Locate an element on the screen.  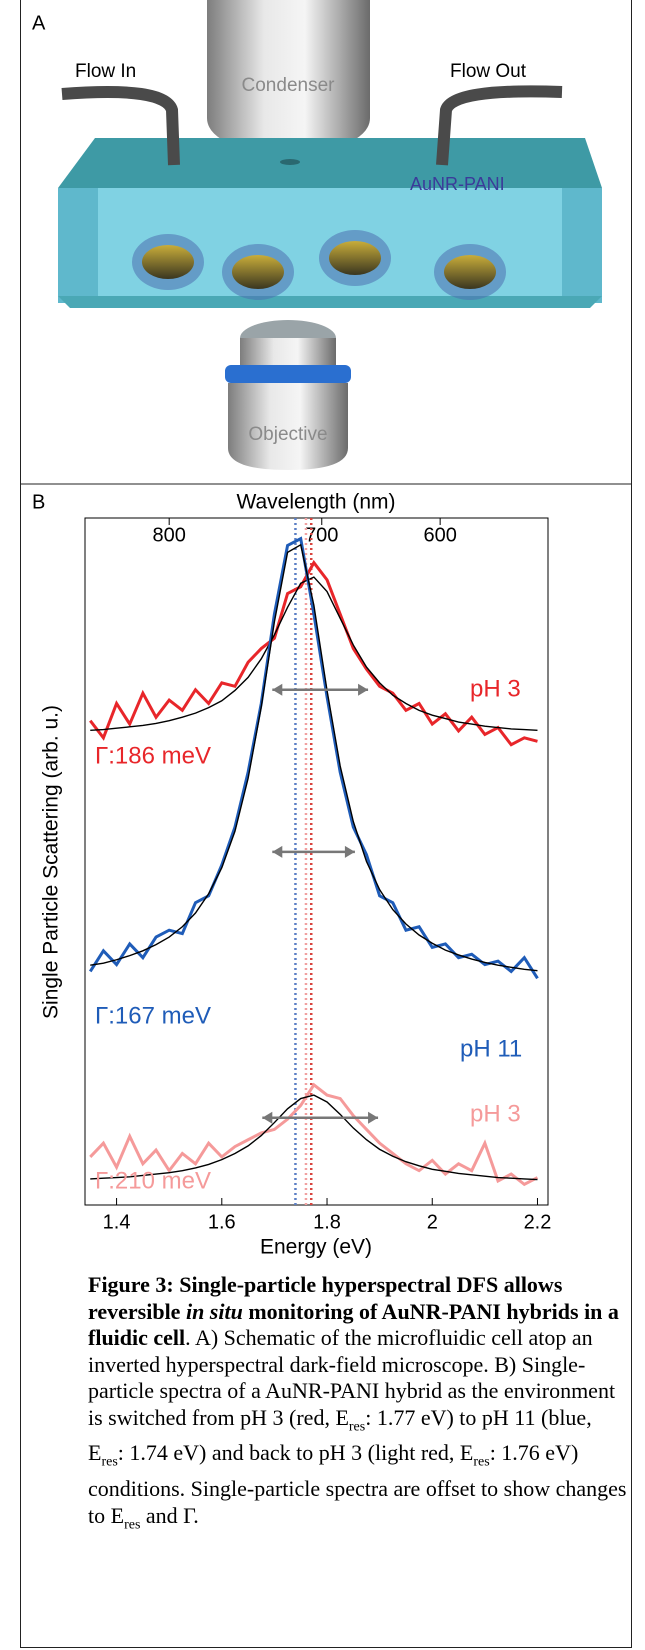
y-axis-title: Single Particle Scattering (arb. u.) is located at coordinates (51, 862).